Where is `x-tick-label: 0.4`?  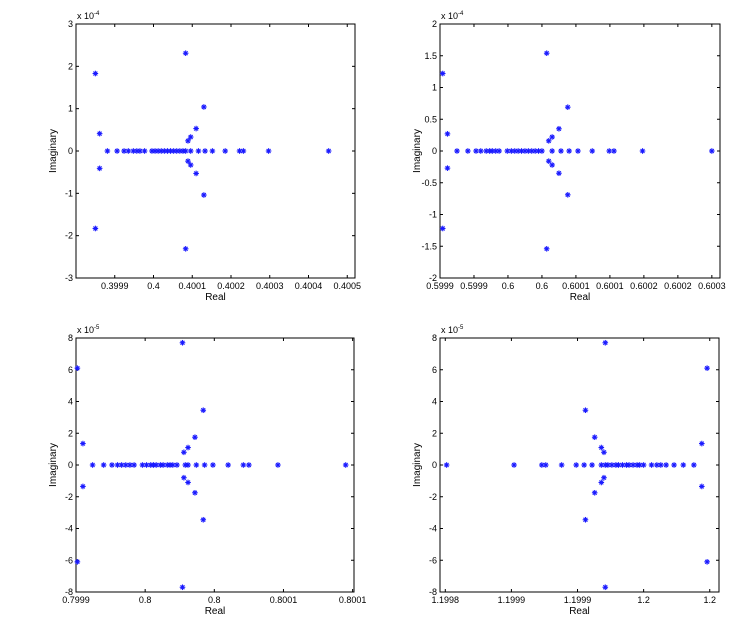
x-tick-label: 0.4 is located at coordinates (153, 286).